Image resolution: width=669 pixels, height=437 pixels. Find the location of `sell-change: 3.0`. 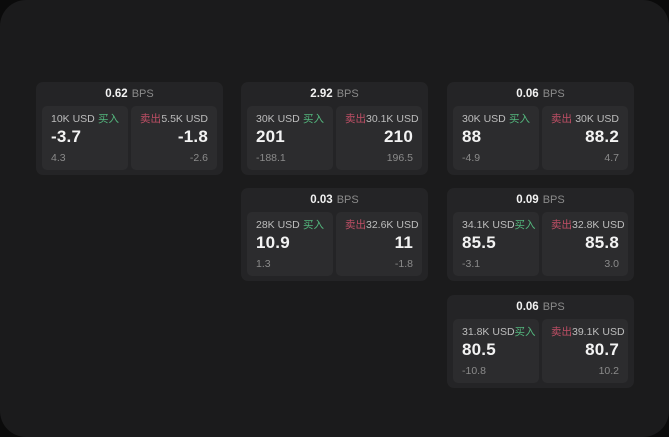

sell-change: 3.0 is located at coordinates (611, 264).